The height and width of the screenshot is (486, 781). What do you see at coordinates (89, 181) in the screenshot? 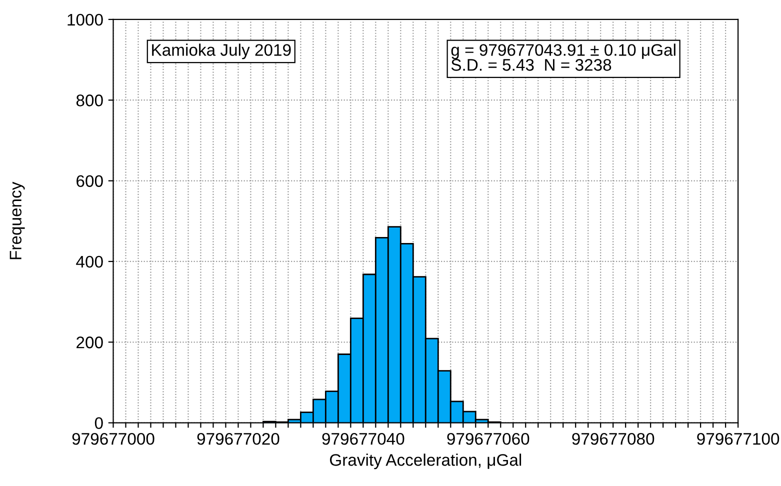
I see `y-tick-label: 600` at bounding box center [89, 181].